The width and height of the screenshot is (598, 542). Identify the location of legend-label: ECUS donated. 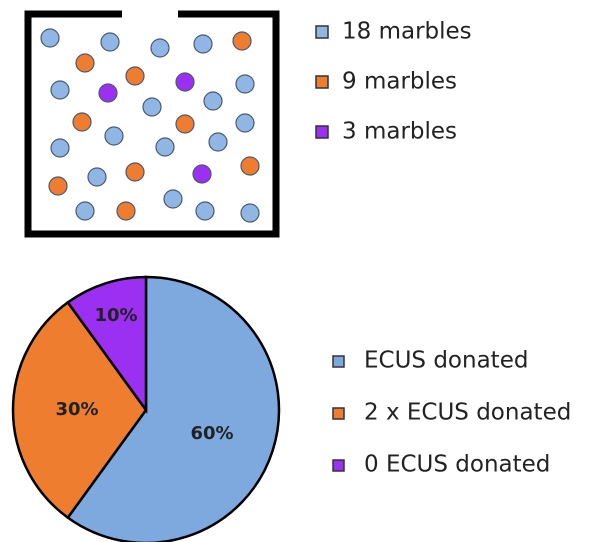
(446, 361).